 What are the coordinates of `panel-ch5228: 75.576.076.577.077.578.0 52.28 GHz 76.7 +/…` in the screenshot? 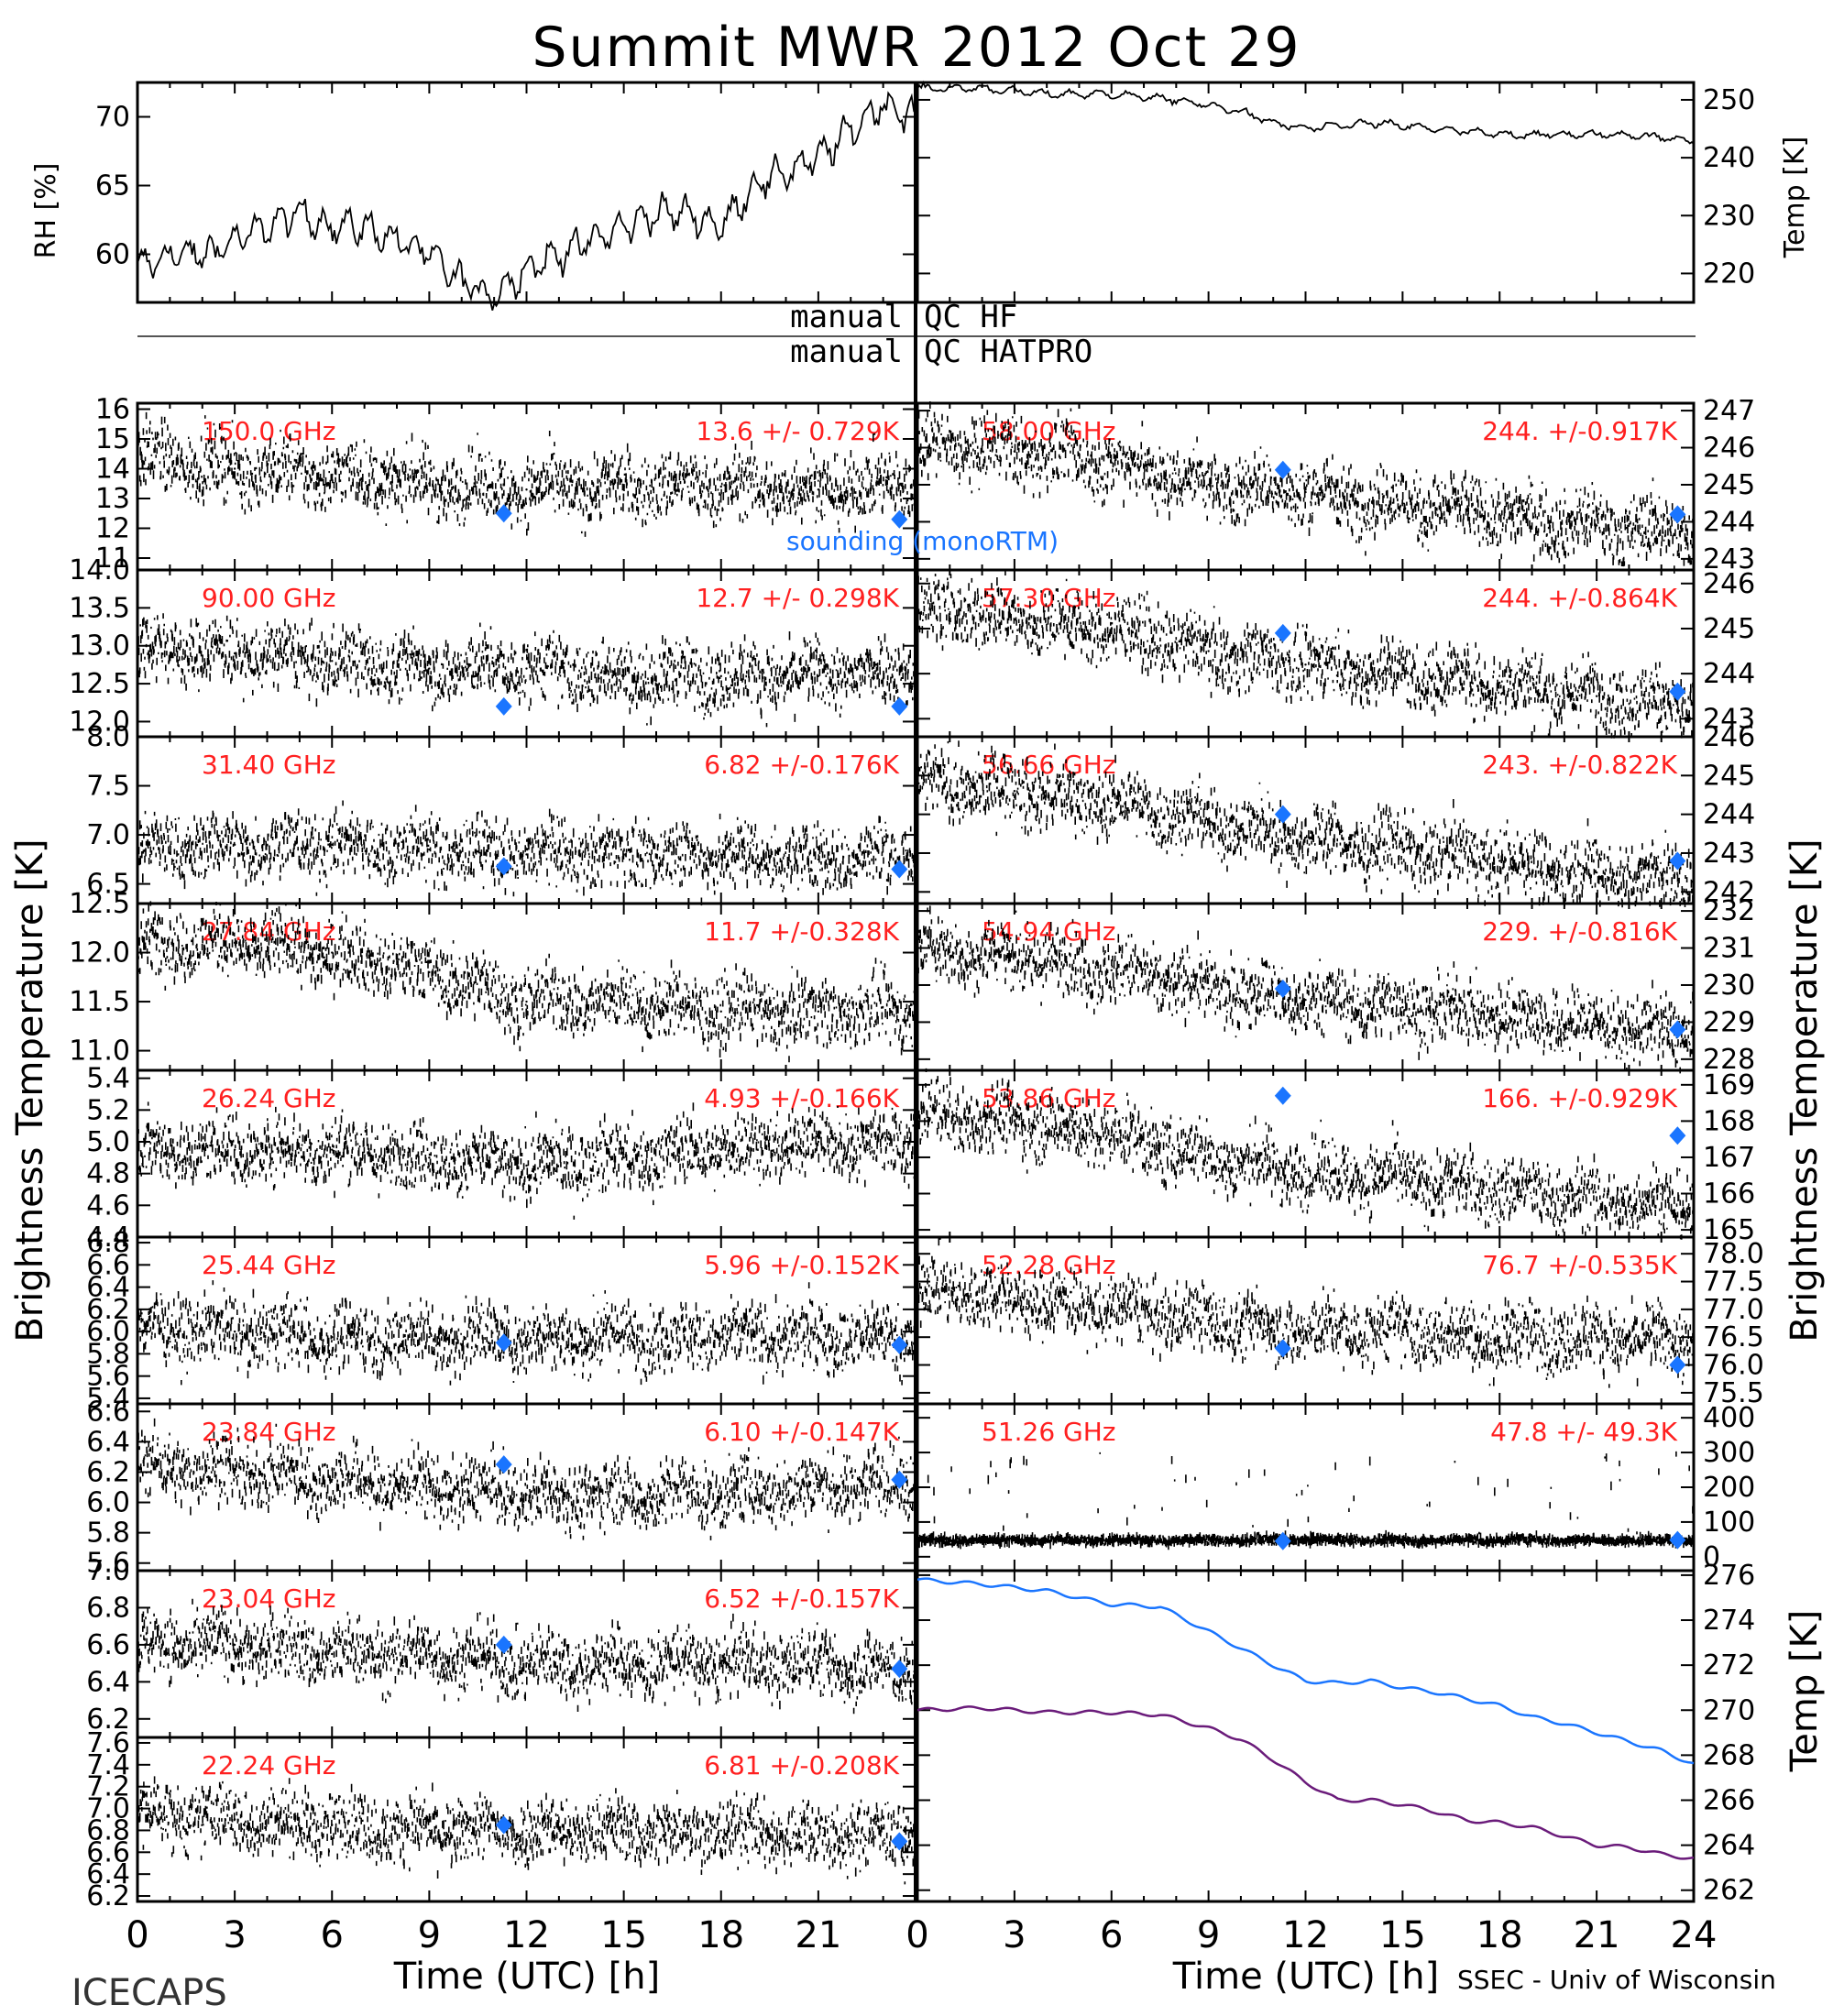 It's located at (1340, 1322).